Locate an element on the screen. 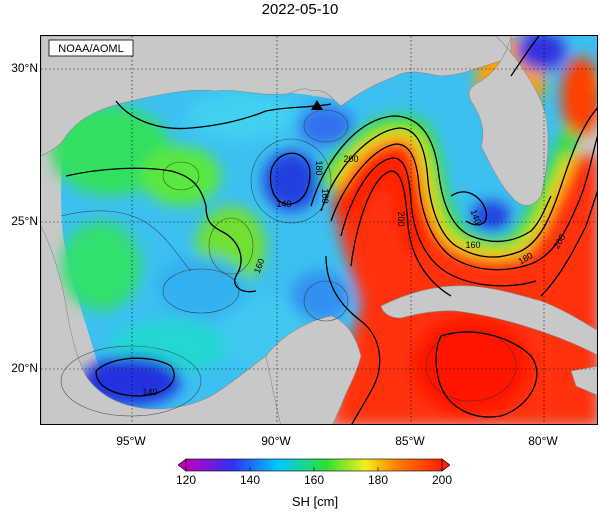 This screenshot has width=600, height=515. contour-160-loop is located at coordinates (431, 179).